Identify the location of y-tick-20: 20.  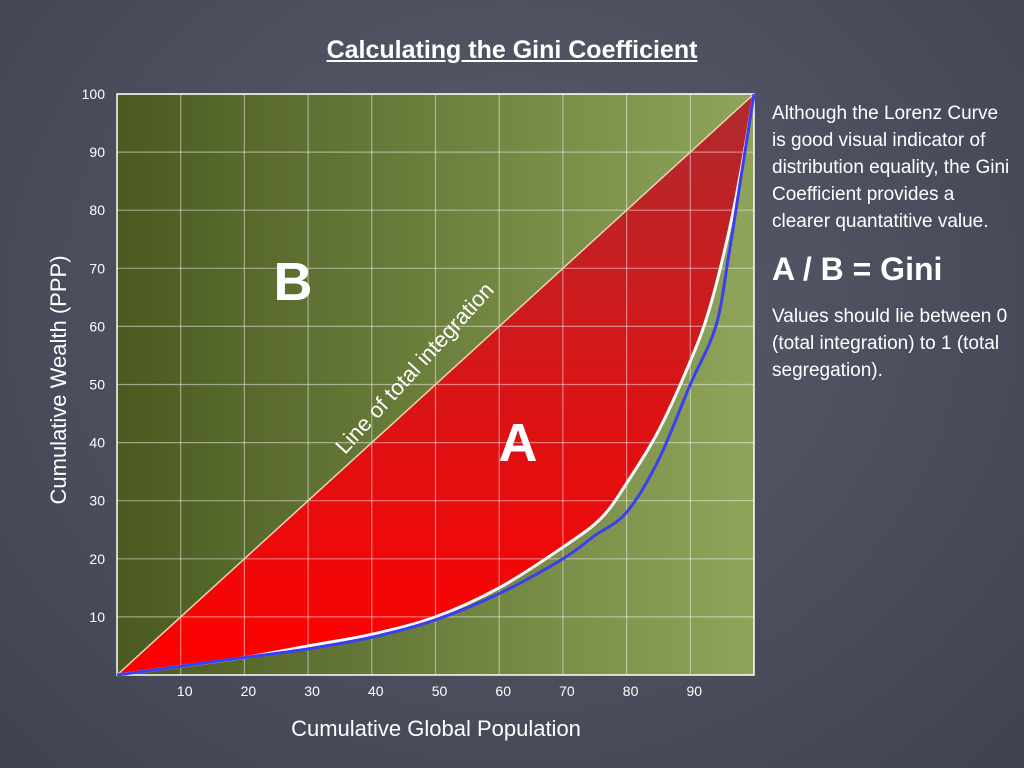
(97, 559).